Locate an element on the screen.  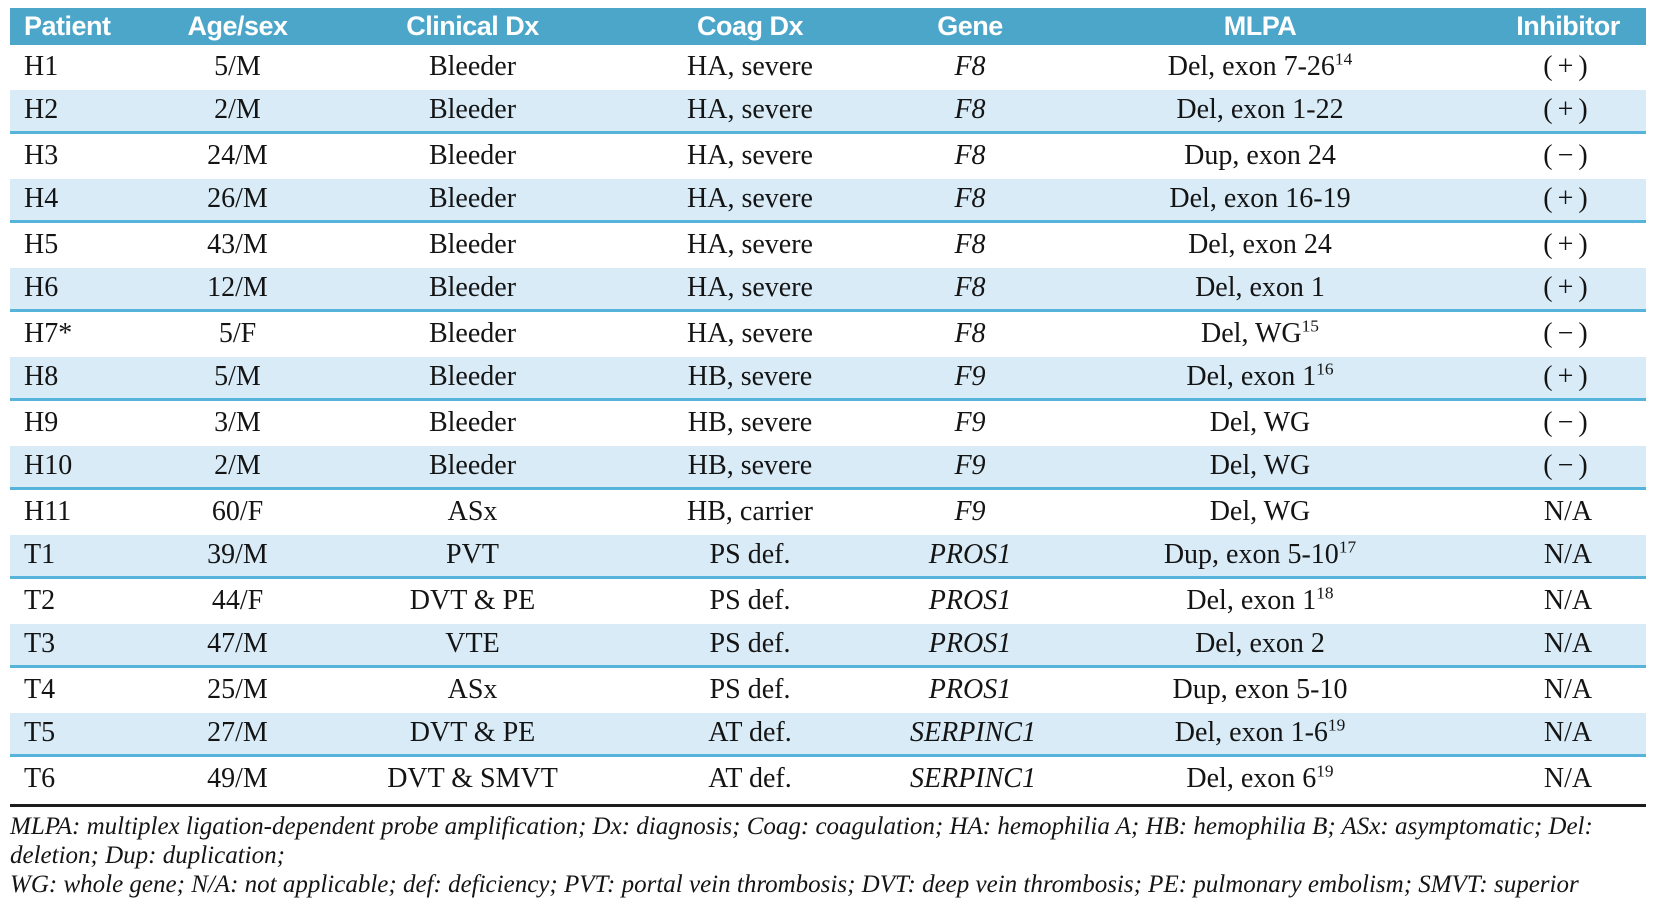
mlpa-reference-superscript: 16 is located at coordinates (1325, 369).